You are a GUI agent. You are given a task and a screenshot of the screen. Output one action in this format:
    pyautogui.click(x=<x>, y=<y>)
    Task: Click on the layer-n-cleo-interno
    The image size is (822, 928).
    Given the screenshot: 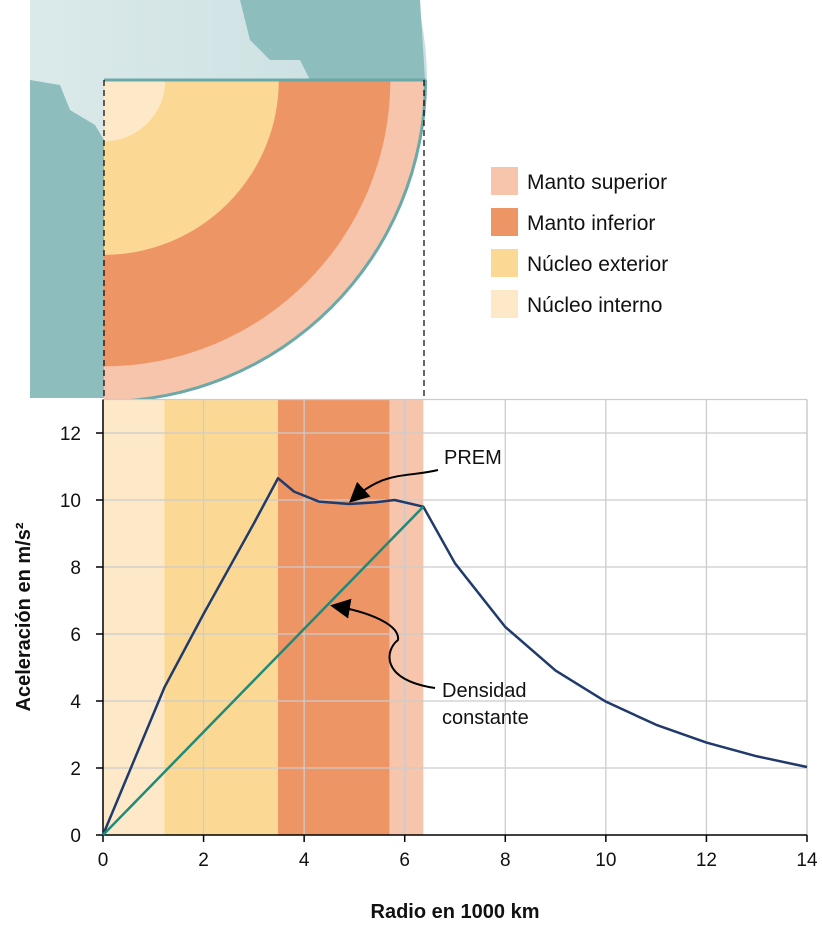 What is the action you would take?
    pyautogui.click(x=135, y=111)
    